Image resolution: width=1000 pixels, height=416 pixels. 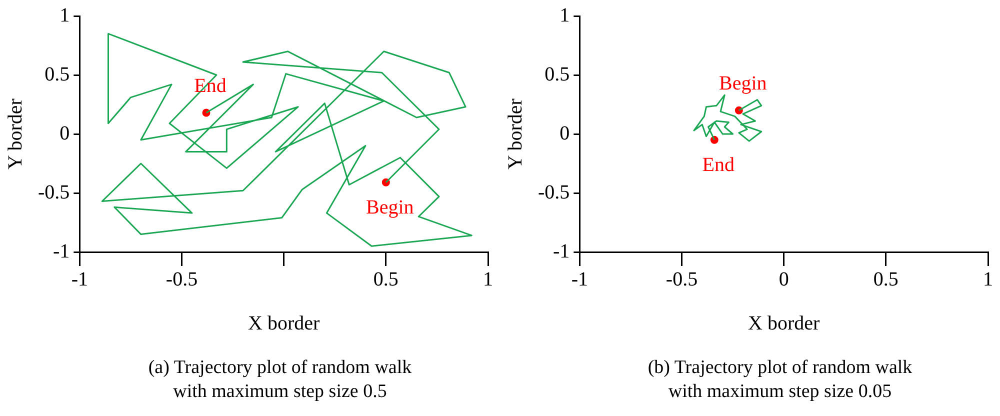 I want to click on text: (b) Trajectory plot of random walk with maximum step size 0.05, so click(x=780, y=380).